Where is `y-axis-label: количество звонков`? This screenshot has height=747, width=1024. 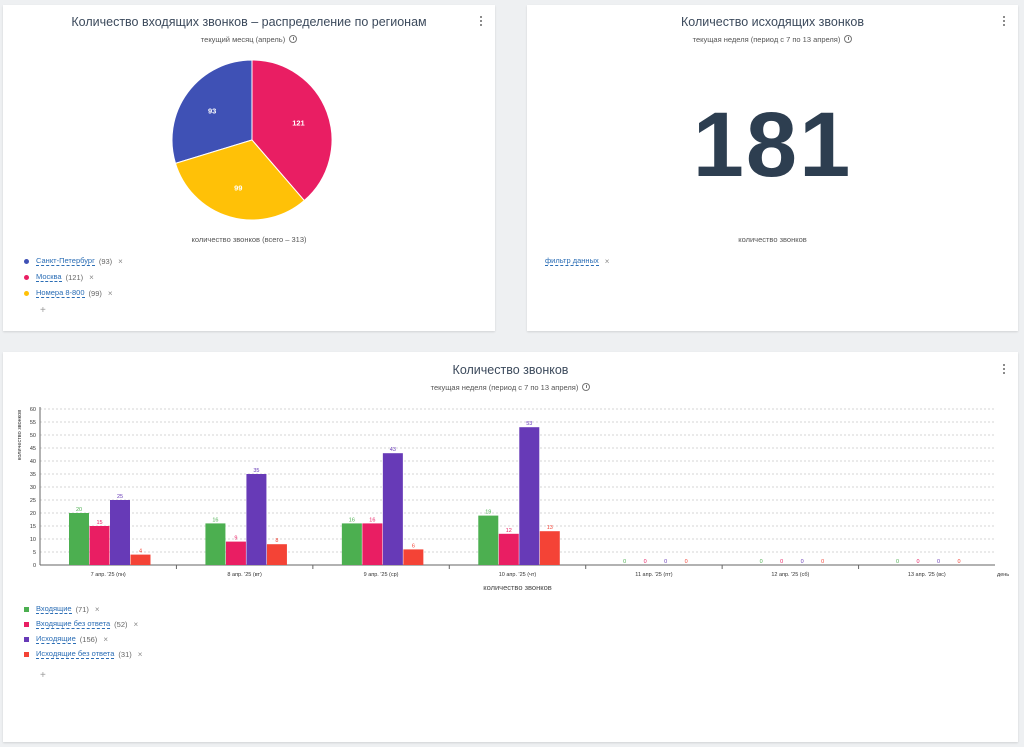 y-axis-label: количество звонков is located at coordinates (20, 435).